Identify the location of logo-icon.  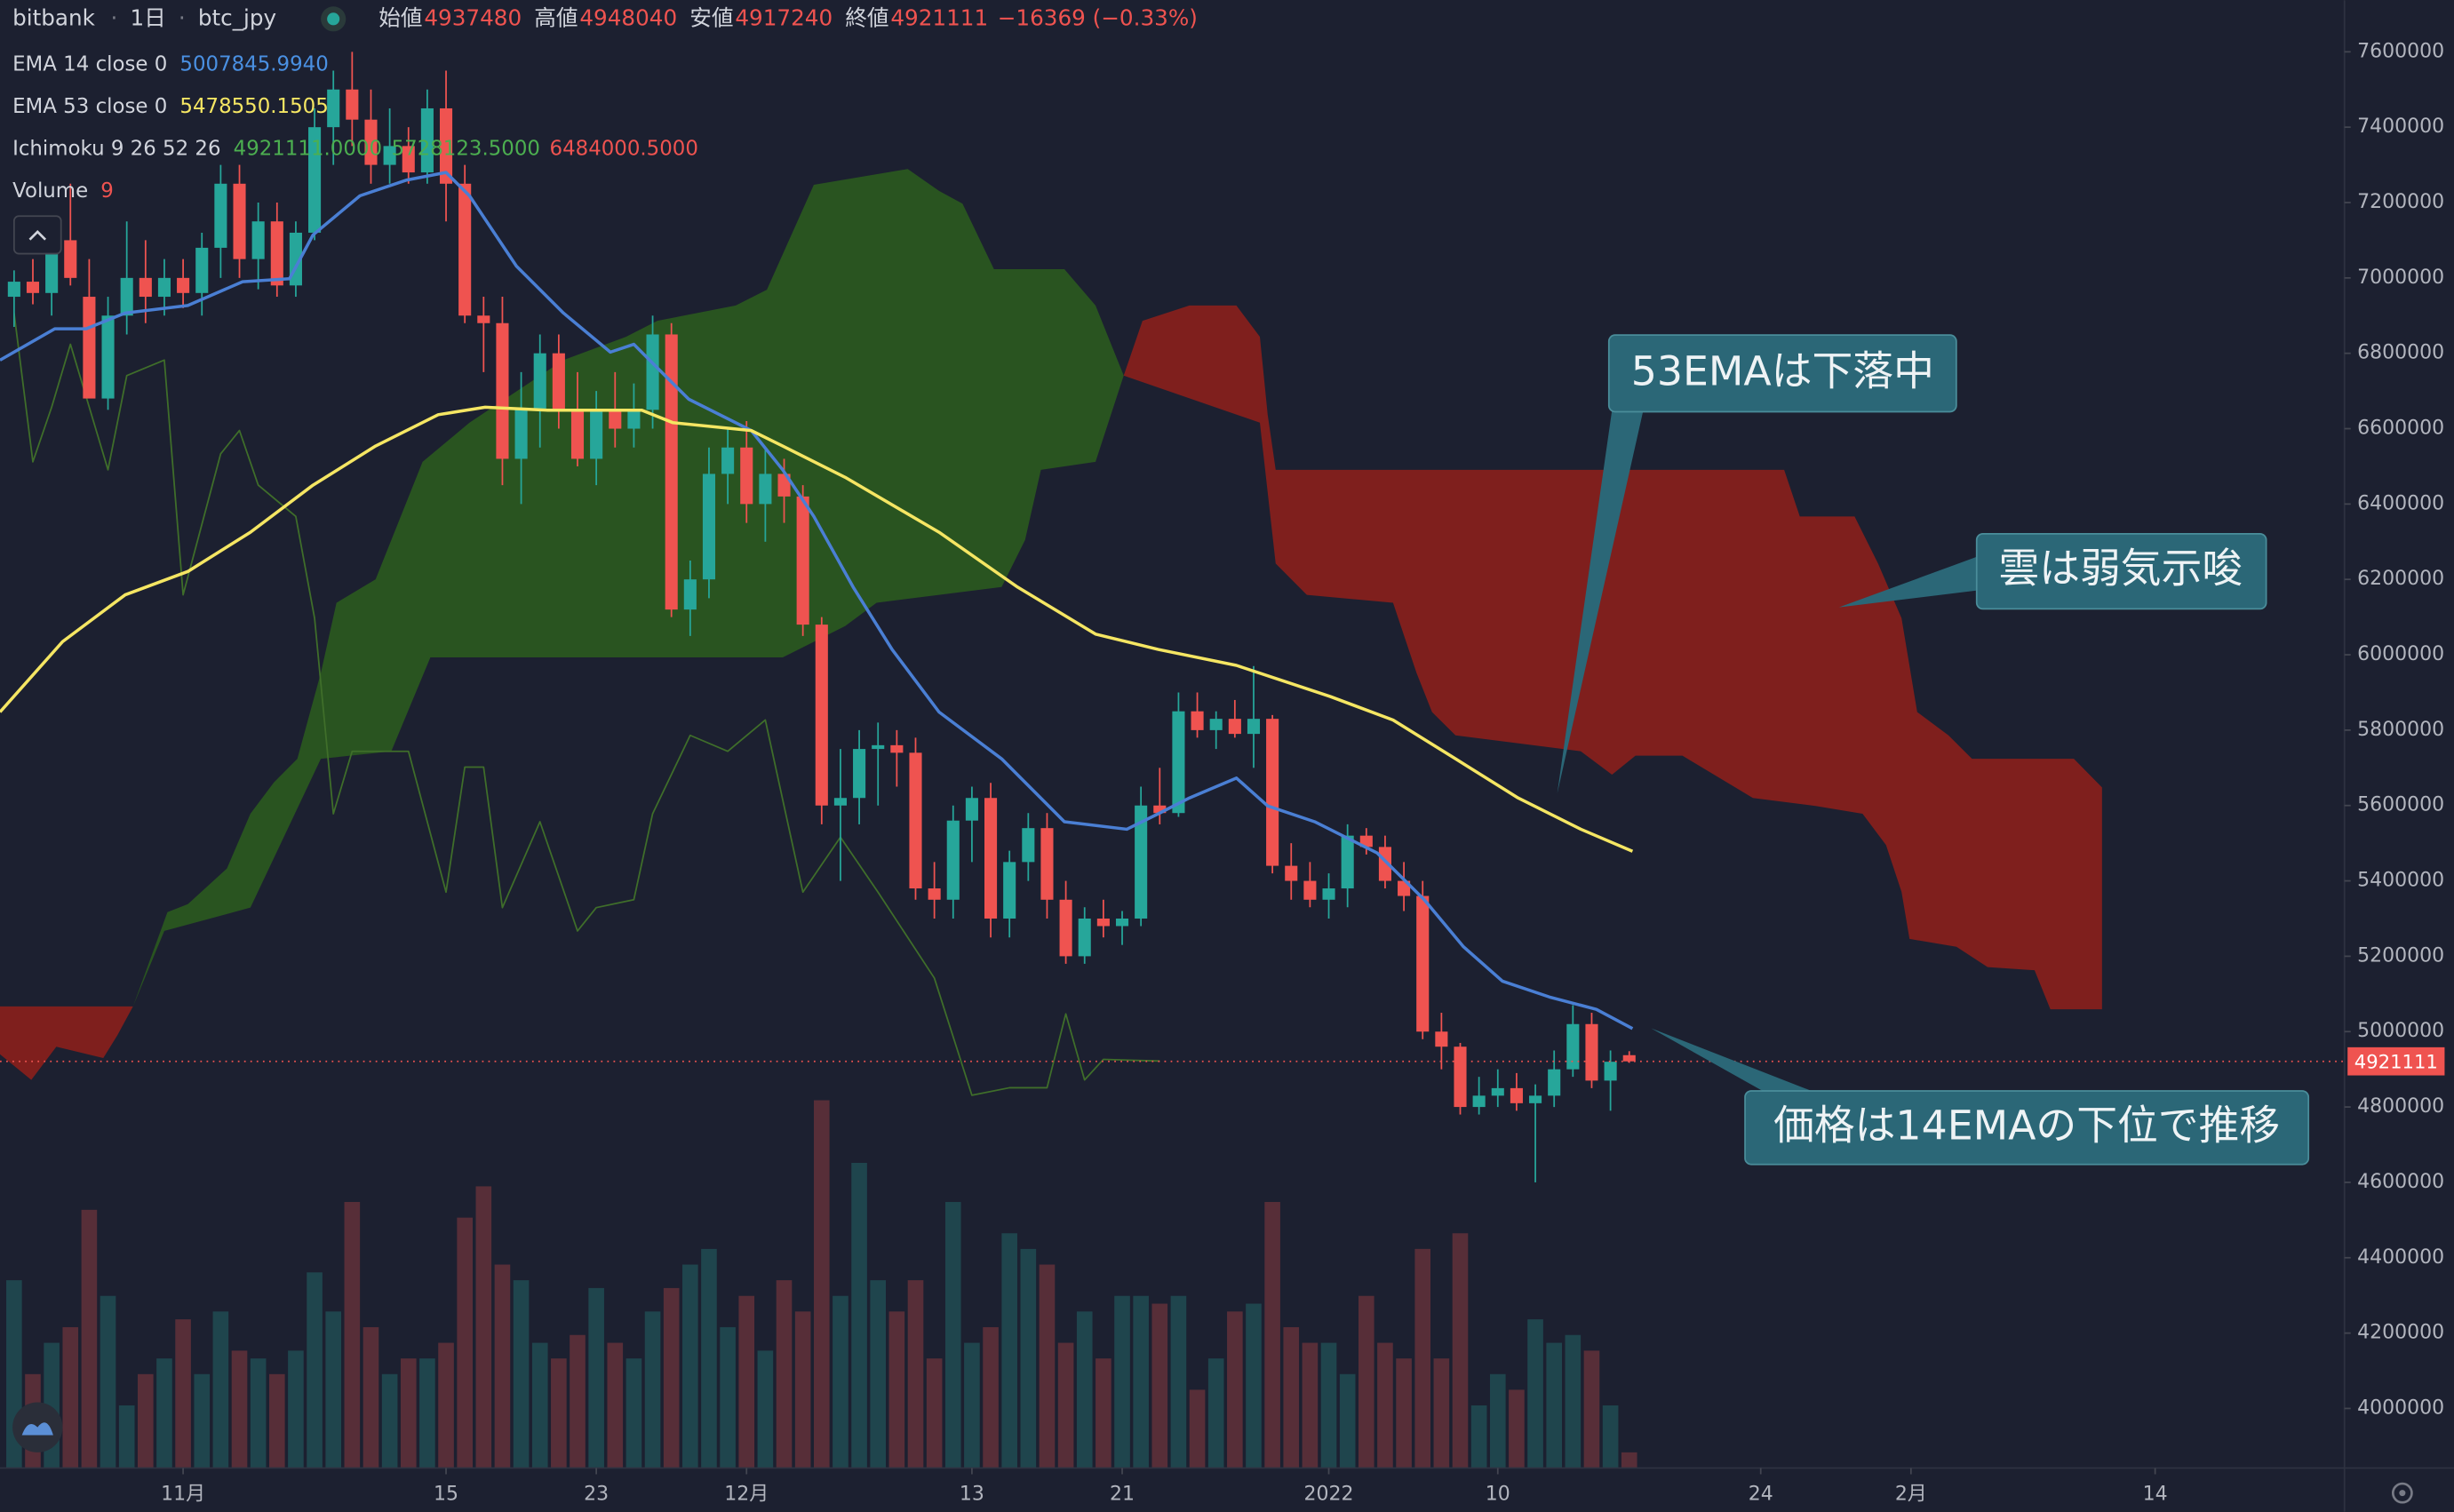
(37, 1429).